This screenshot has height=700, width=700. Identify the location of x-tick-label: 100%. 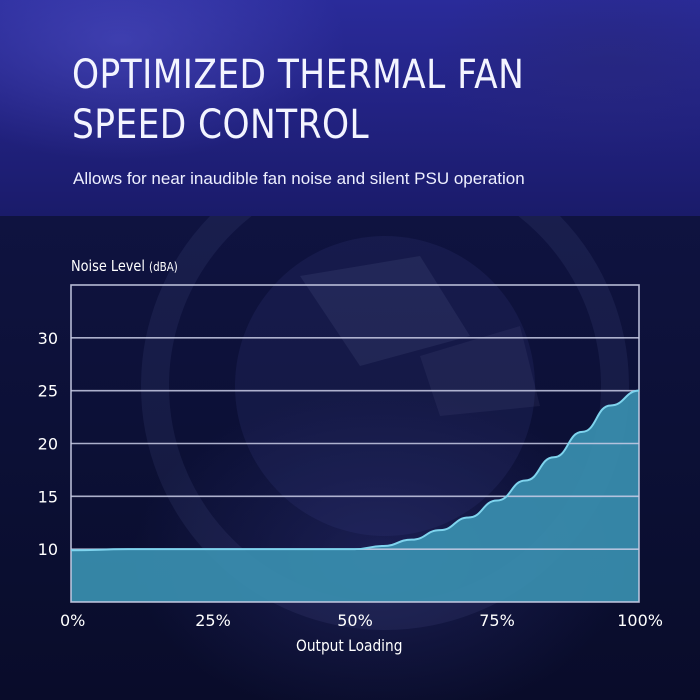
(640, 620).